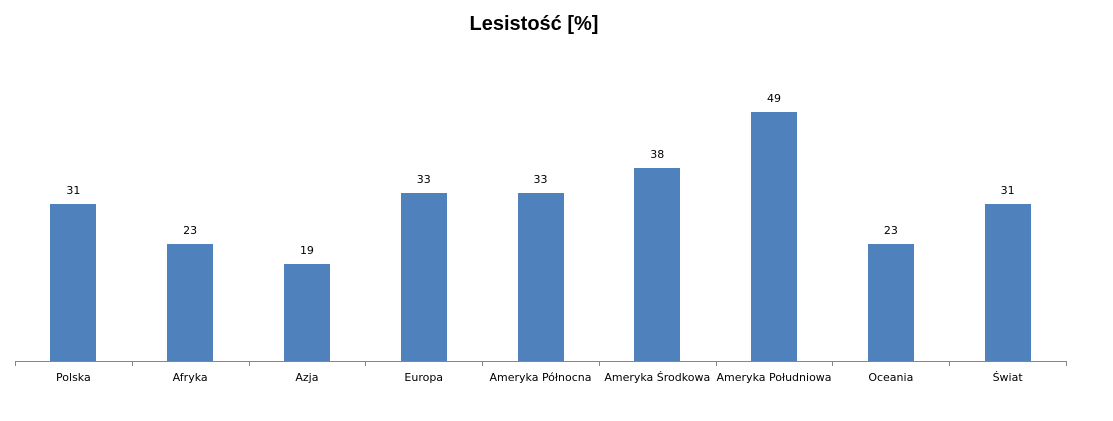 The height and width of the screenshot is (421, 1113). Describe the element at coordinates (657, 377) in the screenshot. I see `category-label: Ameryka Środkowa` at that location.